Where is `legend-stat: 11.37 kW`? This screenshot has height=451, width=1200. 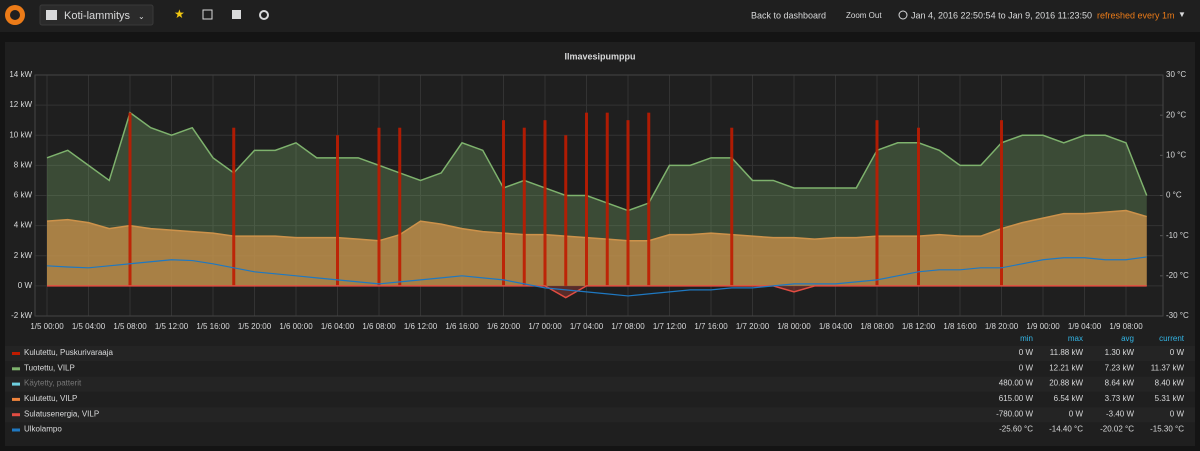 legend-stat: 11.37 kW is located at coordinates (1168, 367).